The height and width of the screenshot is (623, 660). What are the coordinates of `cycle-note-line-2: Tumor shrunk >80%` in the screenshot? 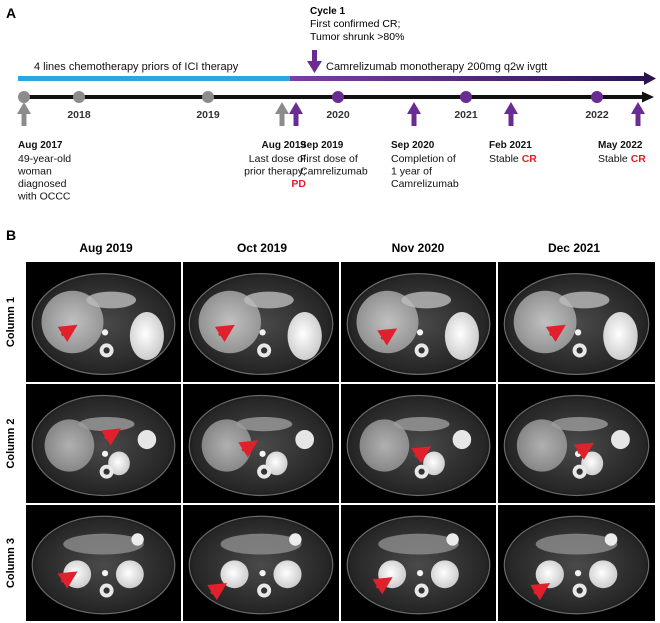 It's located at (357, 37).